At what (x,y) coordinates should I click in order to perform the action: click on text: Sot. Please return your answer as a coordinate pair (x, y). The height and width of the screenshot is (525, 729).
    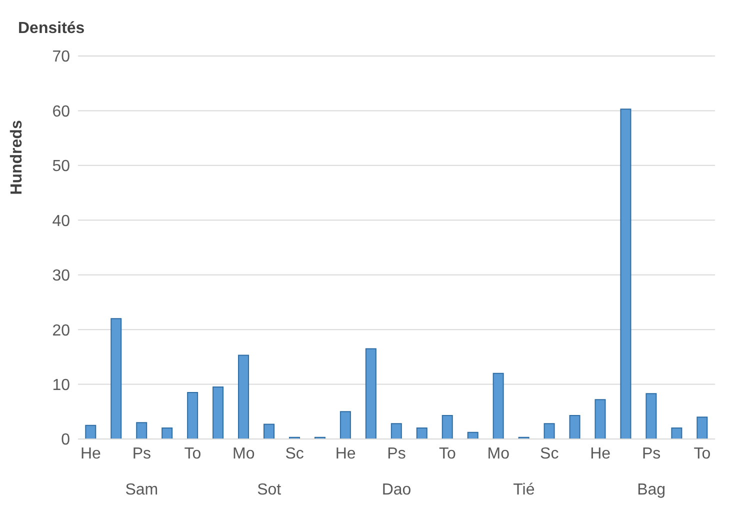
    Looking at the image, I should click on (269, 489).